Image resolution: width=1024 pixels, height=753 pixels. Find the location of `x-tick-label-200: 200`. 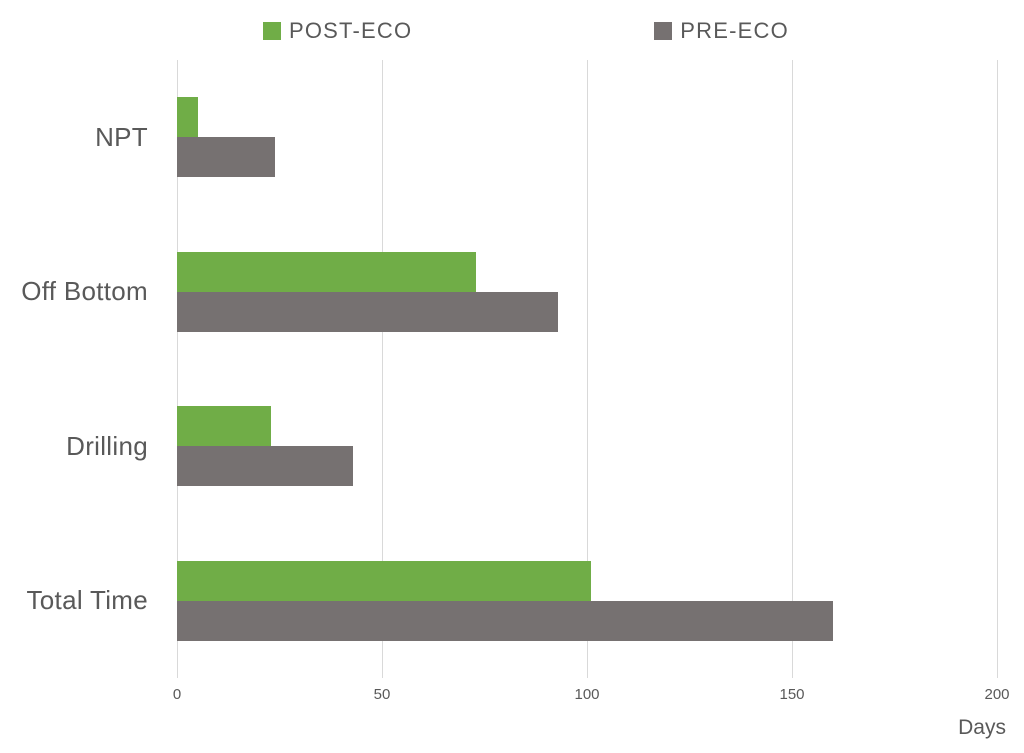

x-tick-label-200: 200 is located at coordinates (997, 694).